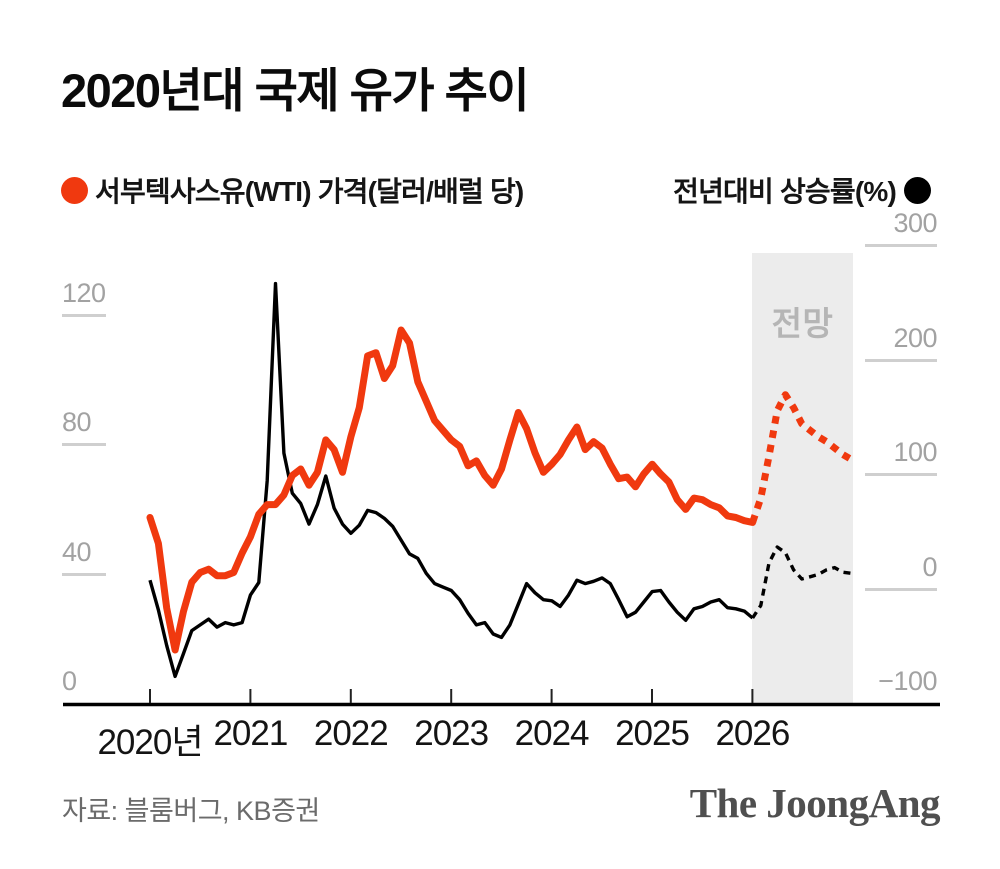 This screenshot has width=1000, height=869. I want to click on wti-legend-dot-icon, so click(74, 190).